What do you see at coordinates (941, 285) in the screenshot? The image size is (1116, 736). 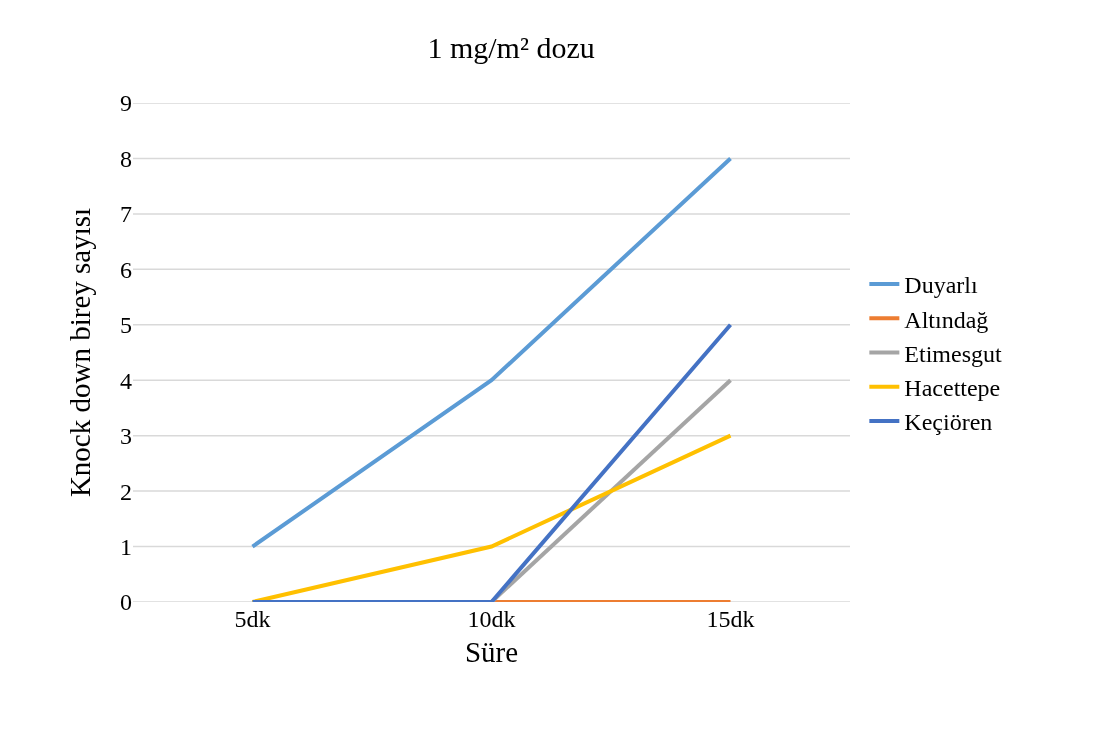 I see `legend-label: Duyarlı` at bounding box center [941, 285].